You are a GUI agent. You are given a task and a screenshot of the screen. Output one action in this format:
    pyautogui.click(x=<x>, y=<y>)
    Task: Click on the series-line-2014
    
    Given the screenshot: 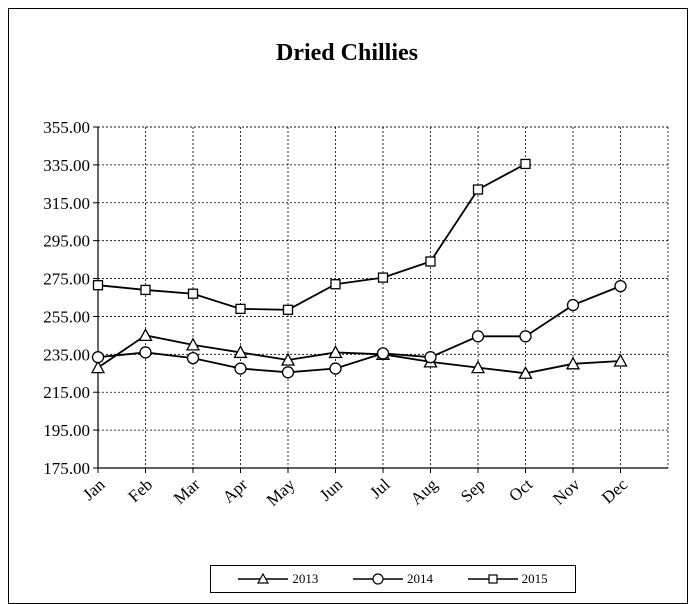 What is the action you would take?
    pyautogui.click(x=359, y=329)
    